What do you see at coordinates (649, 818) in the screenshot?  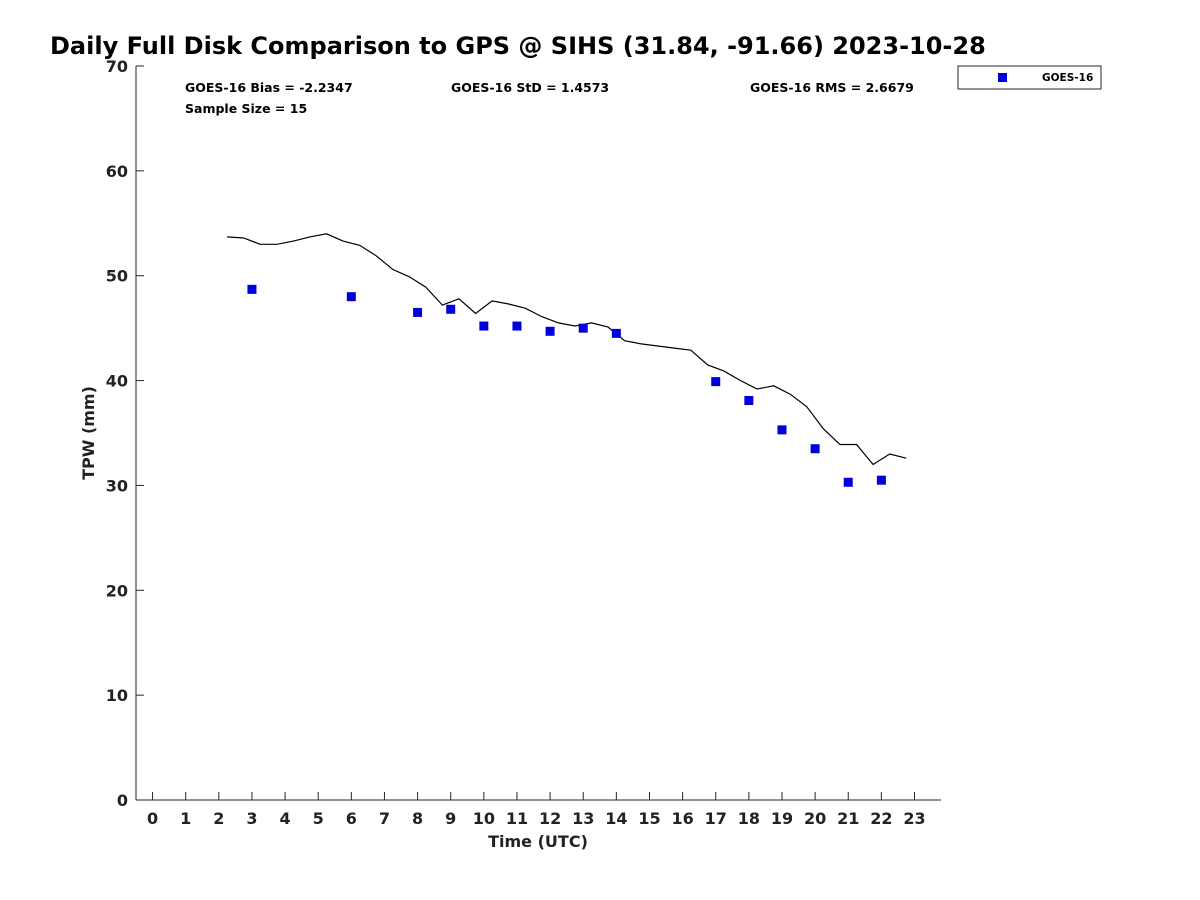 I see `x-tick-label: 15` at bounding box center [649, 818].